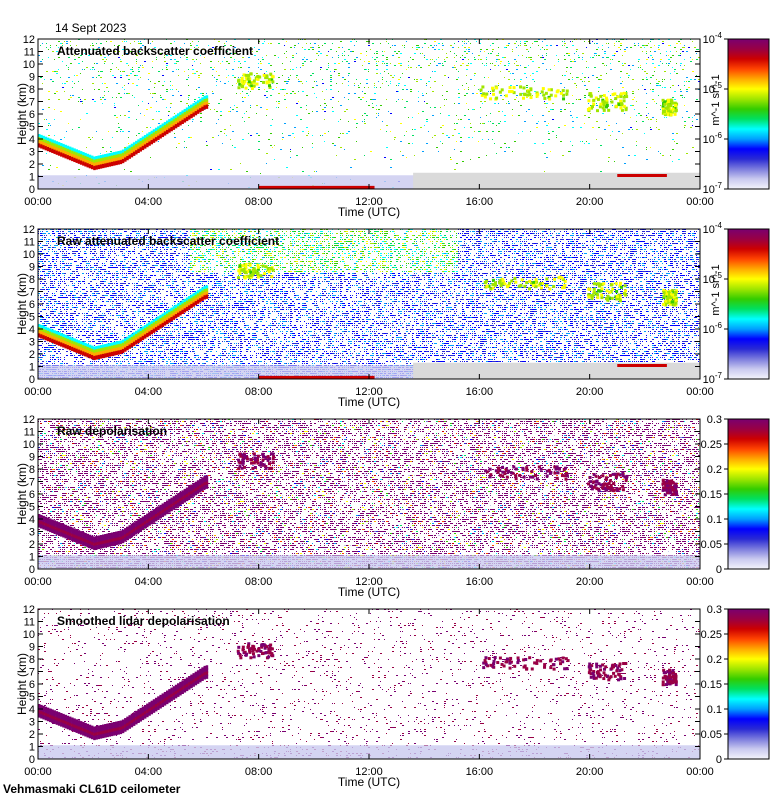 The height and width of the screenshot is (800, 780). What do you see at coordinates (32, 520) in the screenshot?
I see `y-tick-label: 4` at bounding box center [32, 520].